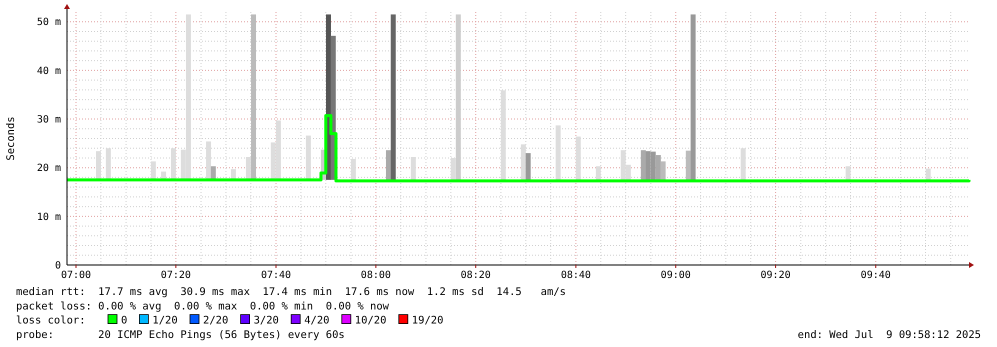  I want to click on x-tick-label: 08:20, so click(475, 275).